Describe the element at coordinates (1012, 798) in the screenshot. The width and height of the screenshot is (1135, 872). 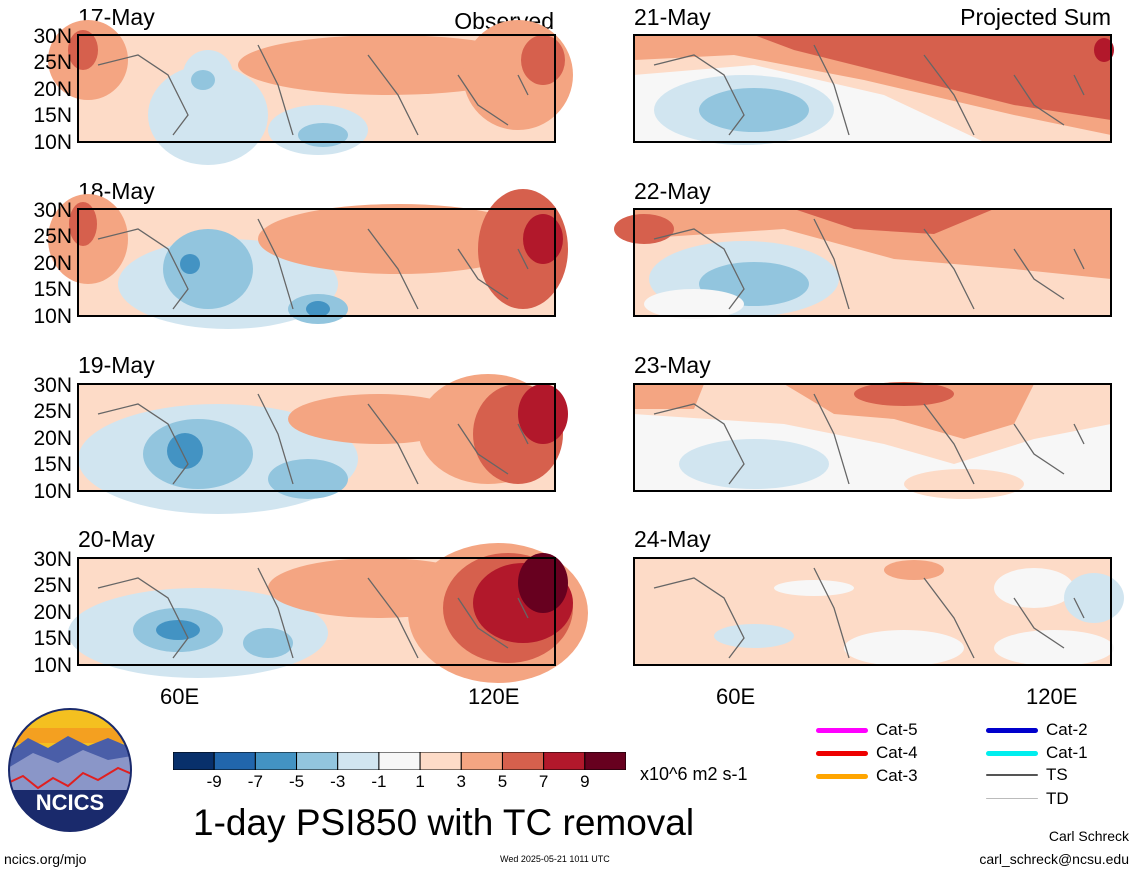
I see `legend-swatch-td` at that location.